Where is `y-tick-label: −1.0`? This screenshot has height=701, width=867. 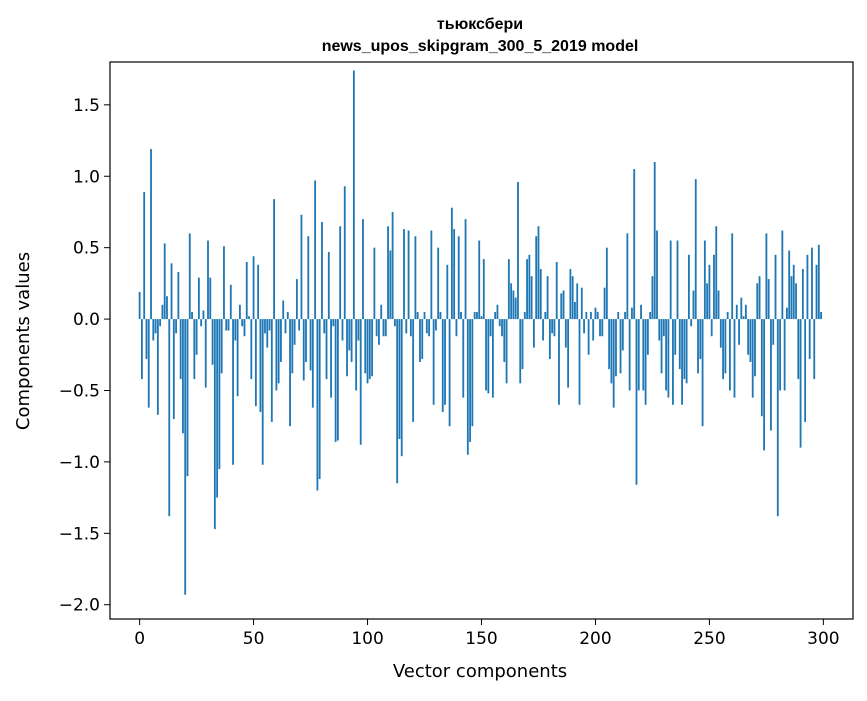 y-tick-label: −1.0 is located at coordinates (79, 463).